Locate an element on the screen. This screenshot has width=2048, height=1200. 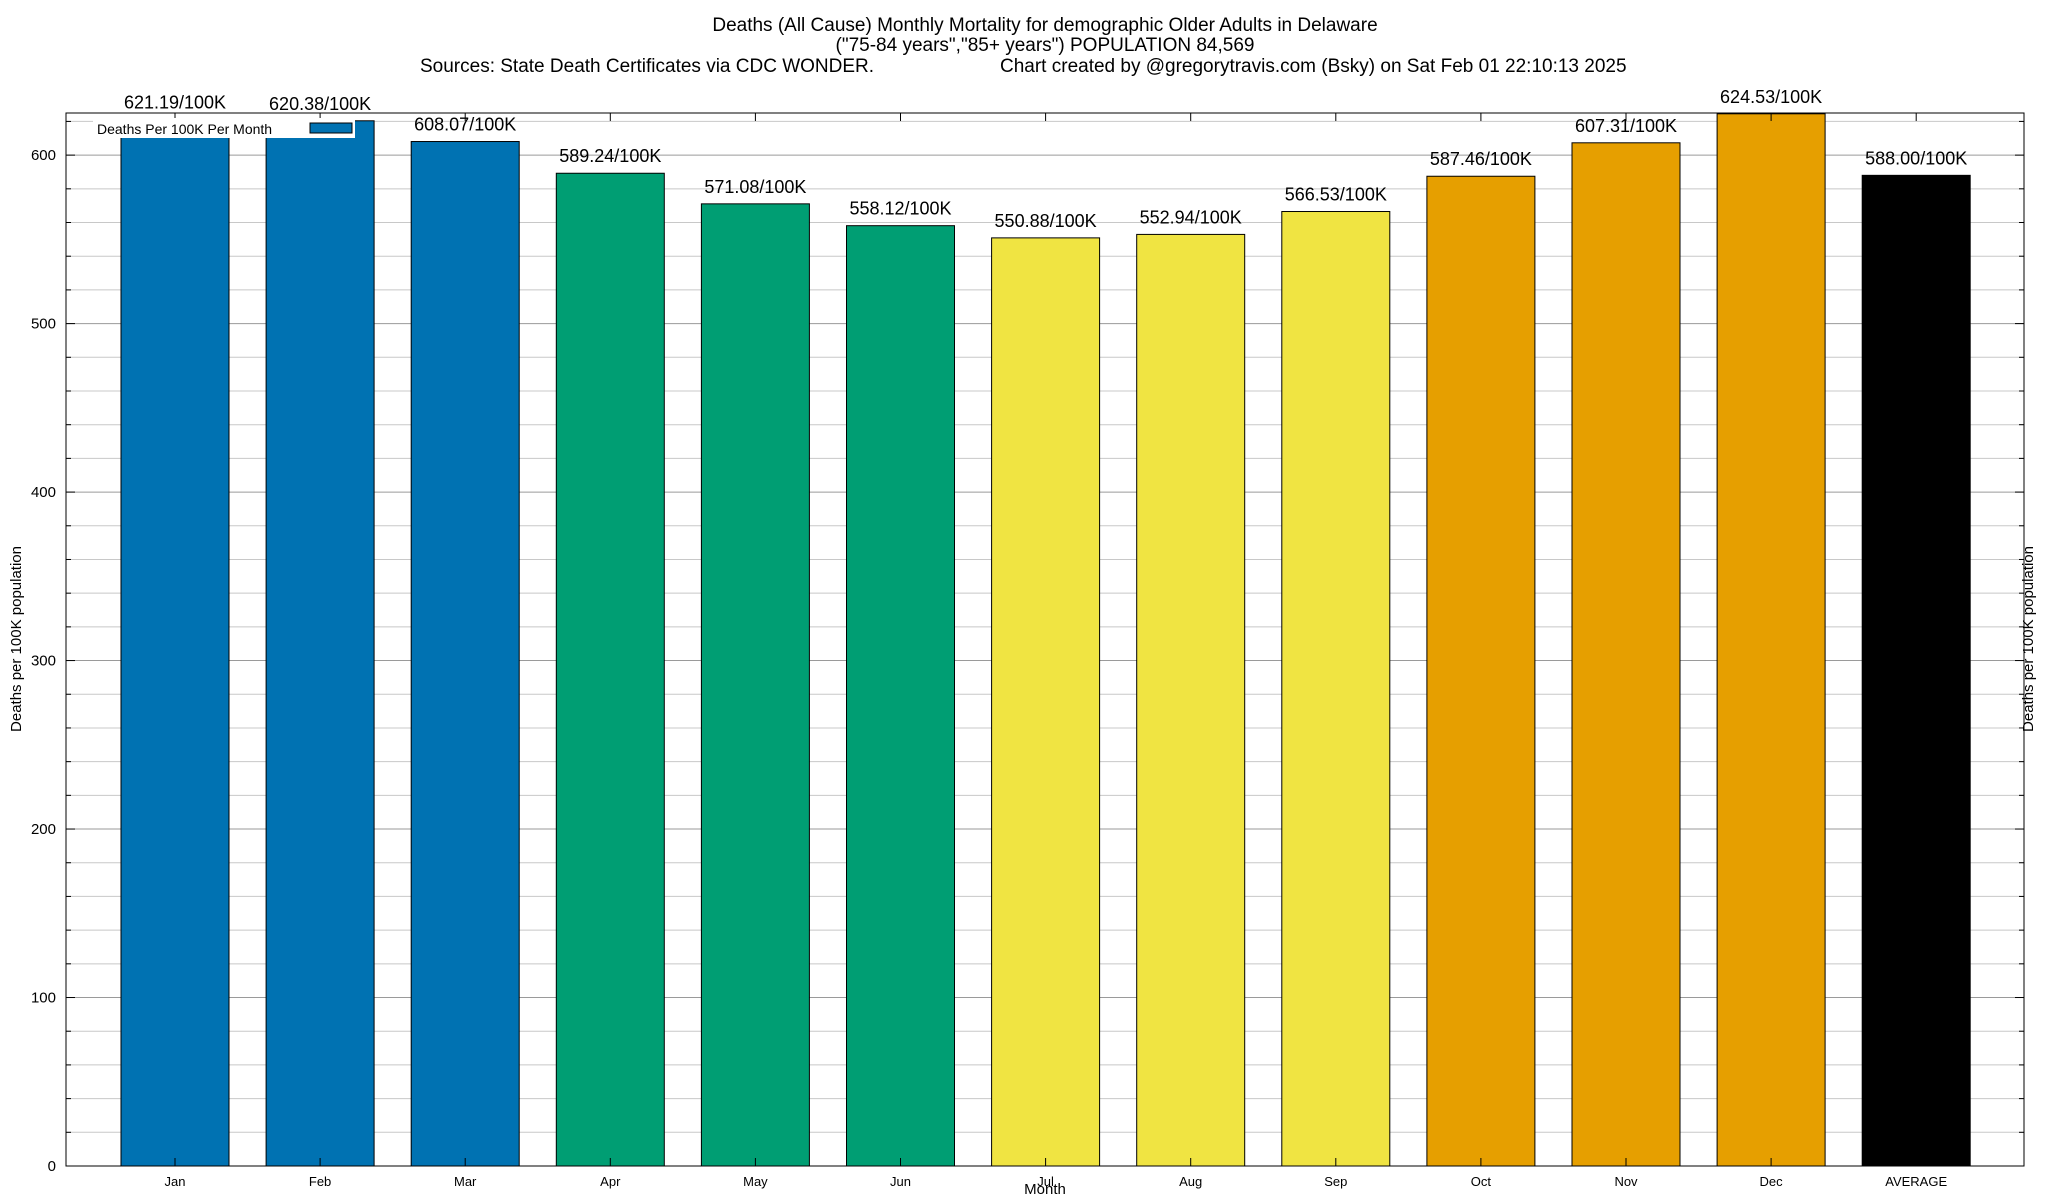
legend: Deaths Per 100K Per Month is located at coordinates (224, 128).